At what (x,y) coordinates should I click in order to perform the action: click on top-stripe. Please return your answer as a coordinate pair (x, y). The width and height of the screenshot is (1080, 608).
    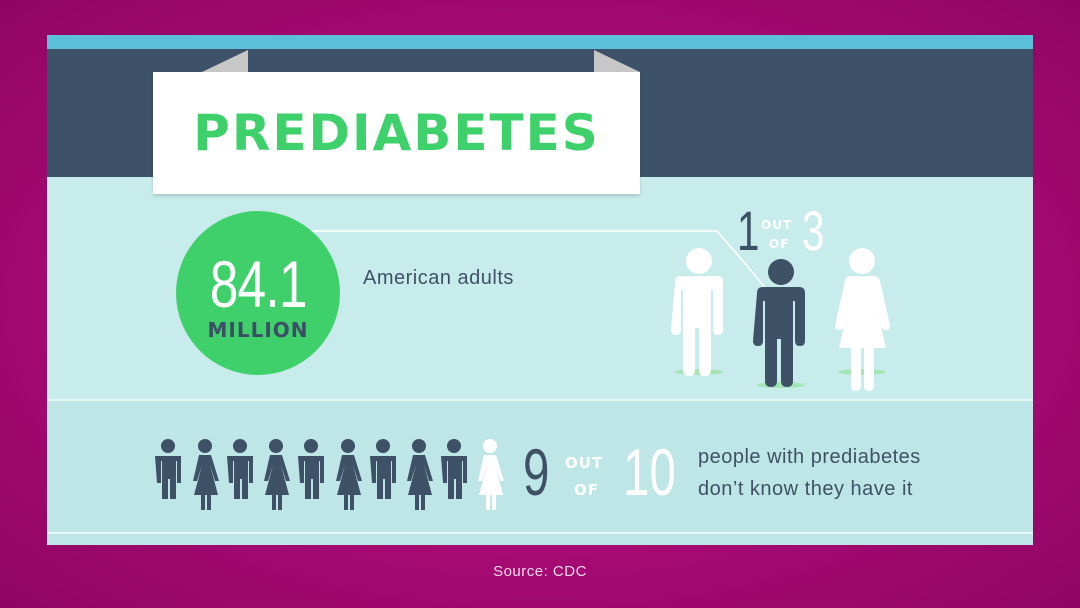
    Looking at the image, I should click on (540, 42).